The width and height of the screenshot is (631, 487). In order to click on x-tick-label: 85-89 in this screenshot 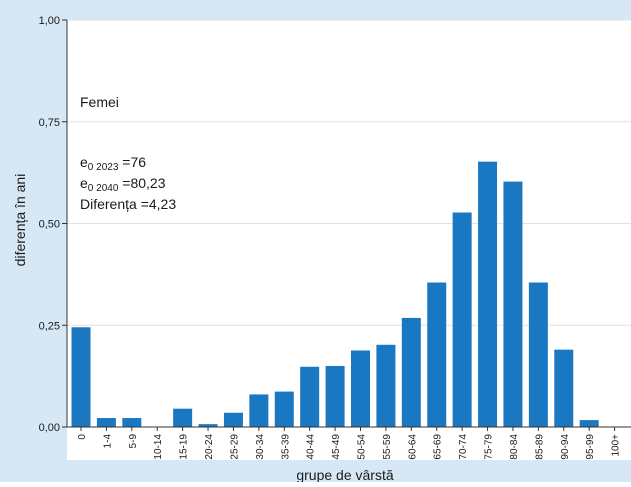, I will do `click(539, 447)`.